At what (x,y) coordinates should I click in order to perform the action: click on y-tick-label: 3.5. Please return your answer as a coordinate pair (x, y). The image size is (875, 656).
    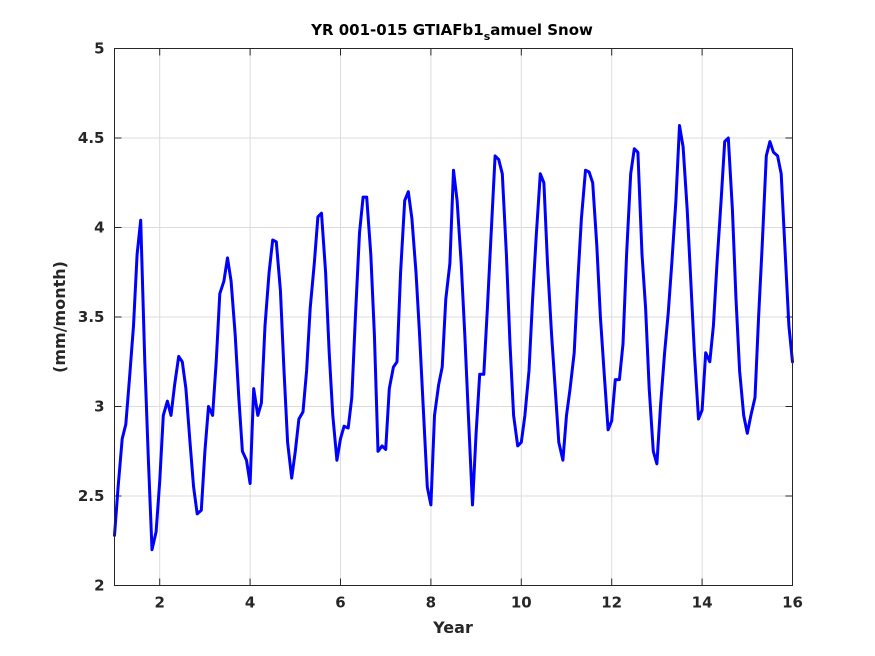
    Looking at the image, I should click on (91, 317).